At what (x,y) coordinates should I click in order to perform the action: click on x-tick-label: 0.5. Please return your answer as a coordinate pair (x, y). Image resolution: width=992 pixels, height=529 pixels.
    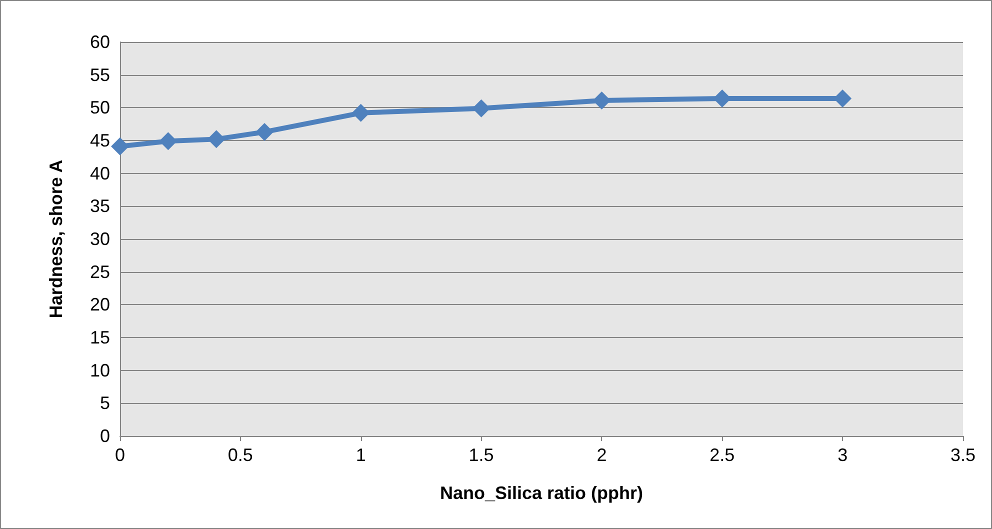
    Looking at the image, I should click on (240, 455).